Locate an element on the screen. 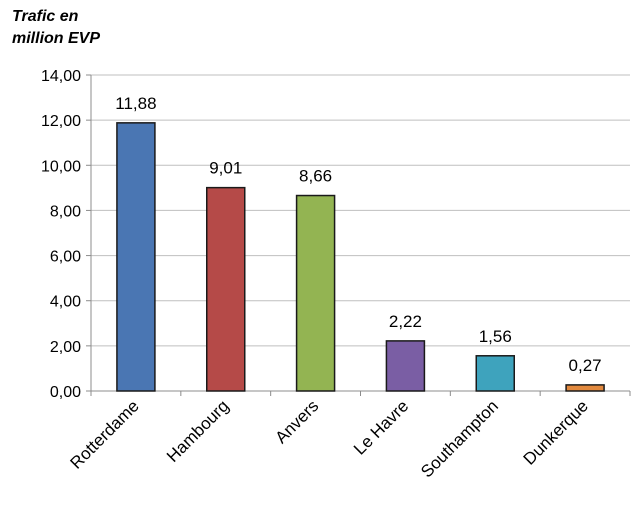 The image size is (637, 510). y-tick-label: 12,00 is located at coordinates (61, 121).